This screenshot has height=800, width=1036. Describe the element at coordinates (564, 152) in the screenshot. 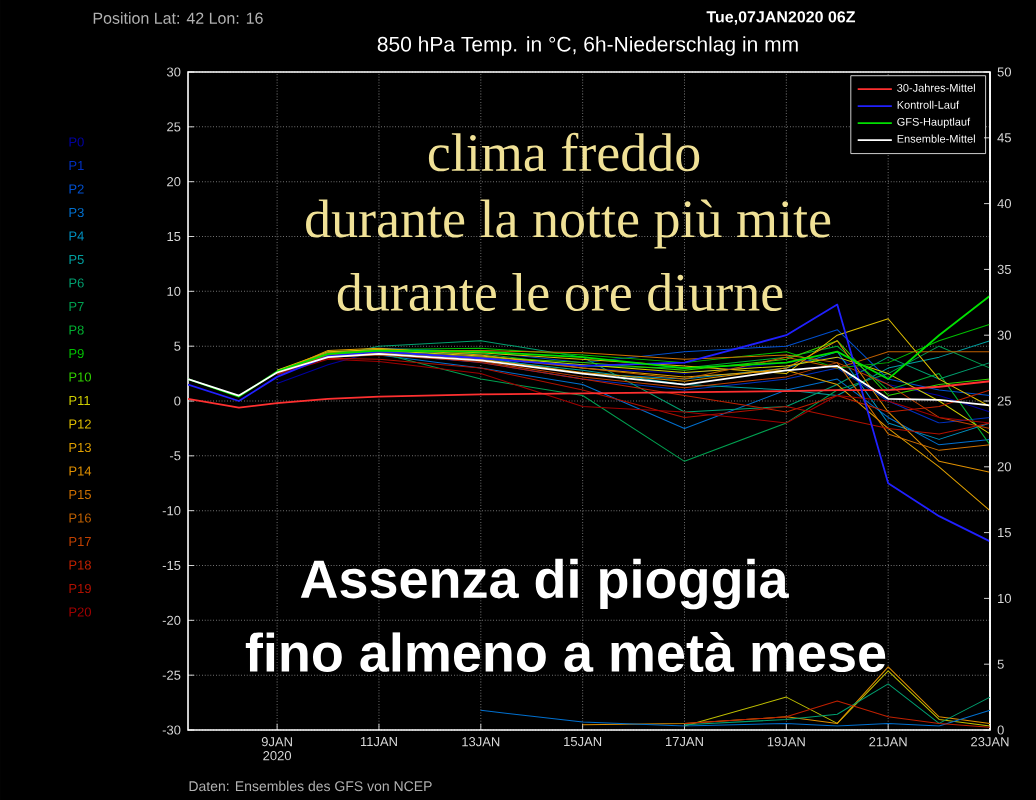

I see `annotation: clima freddo` at that location.